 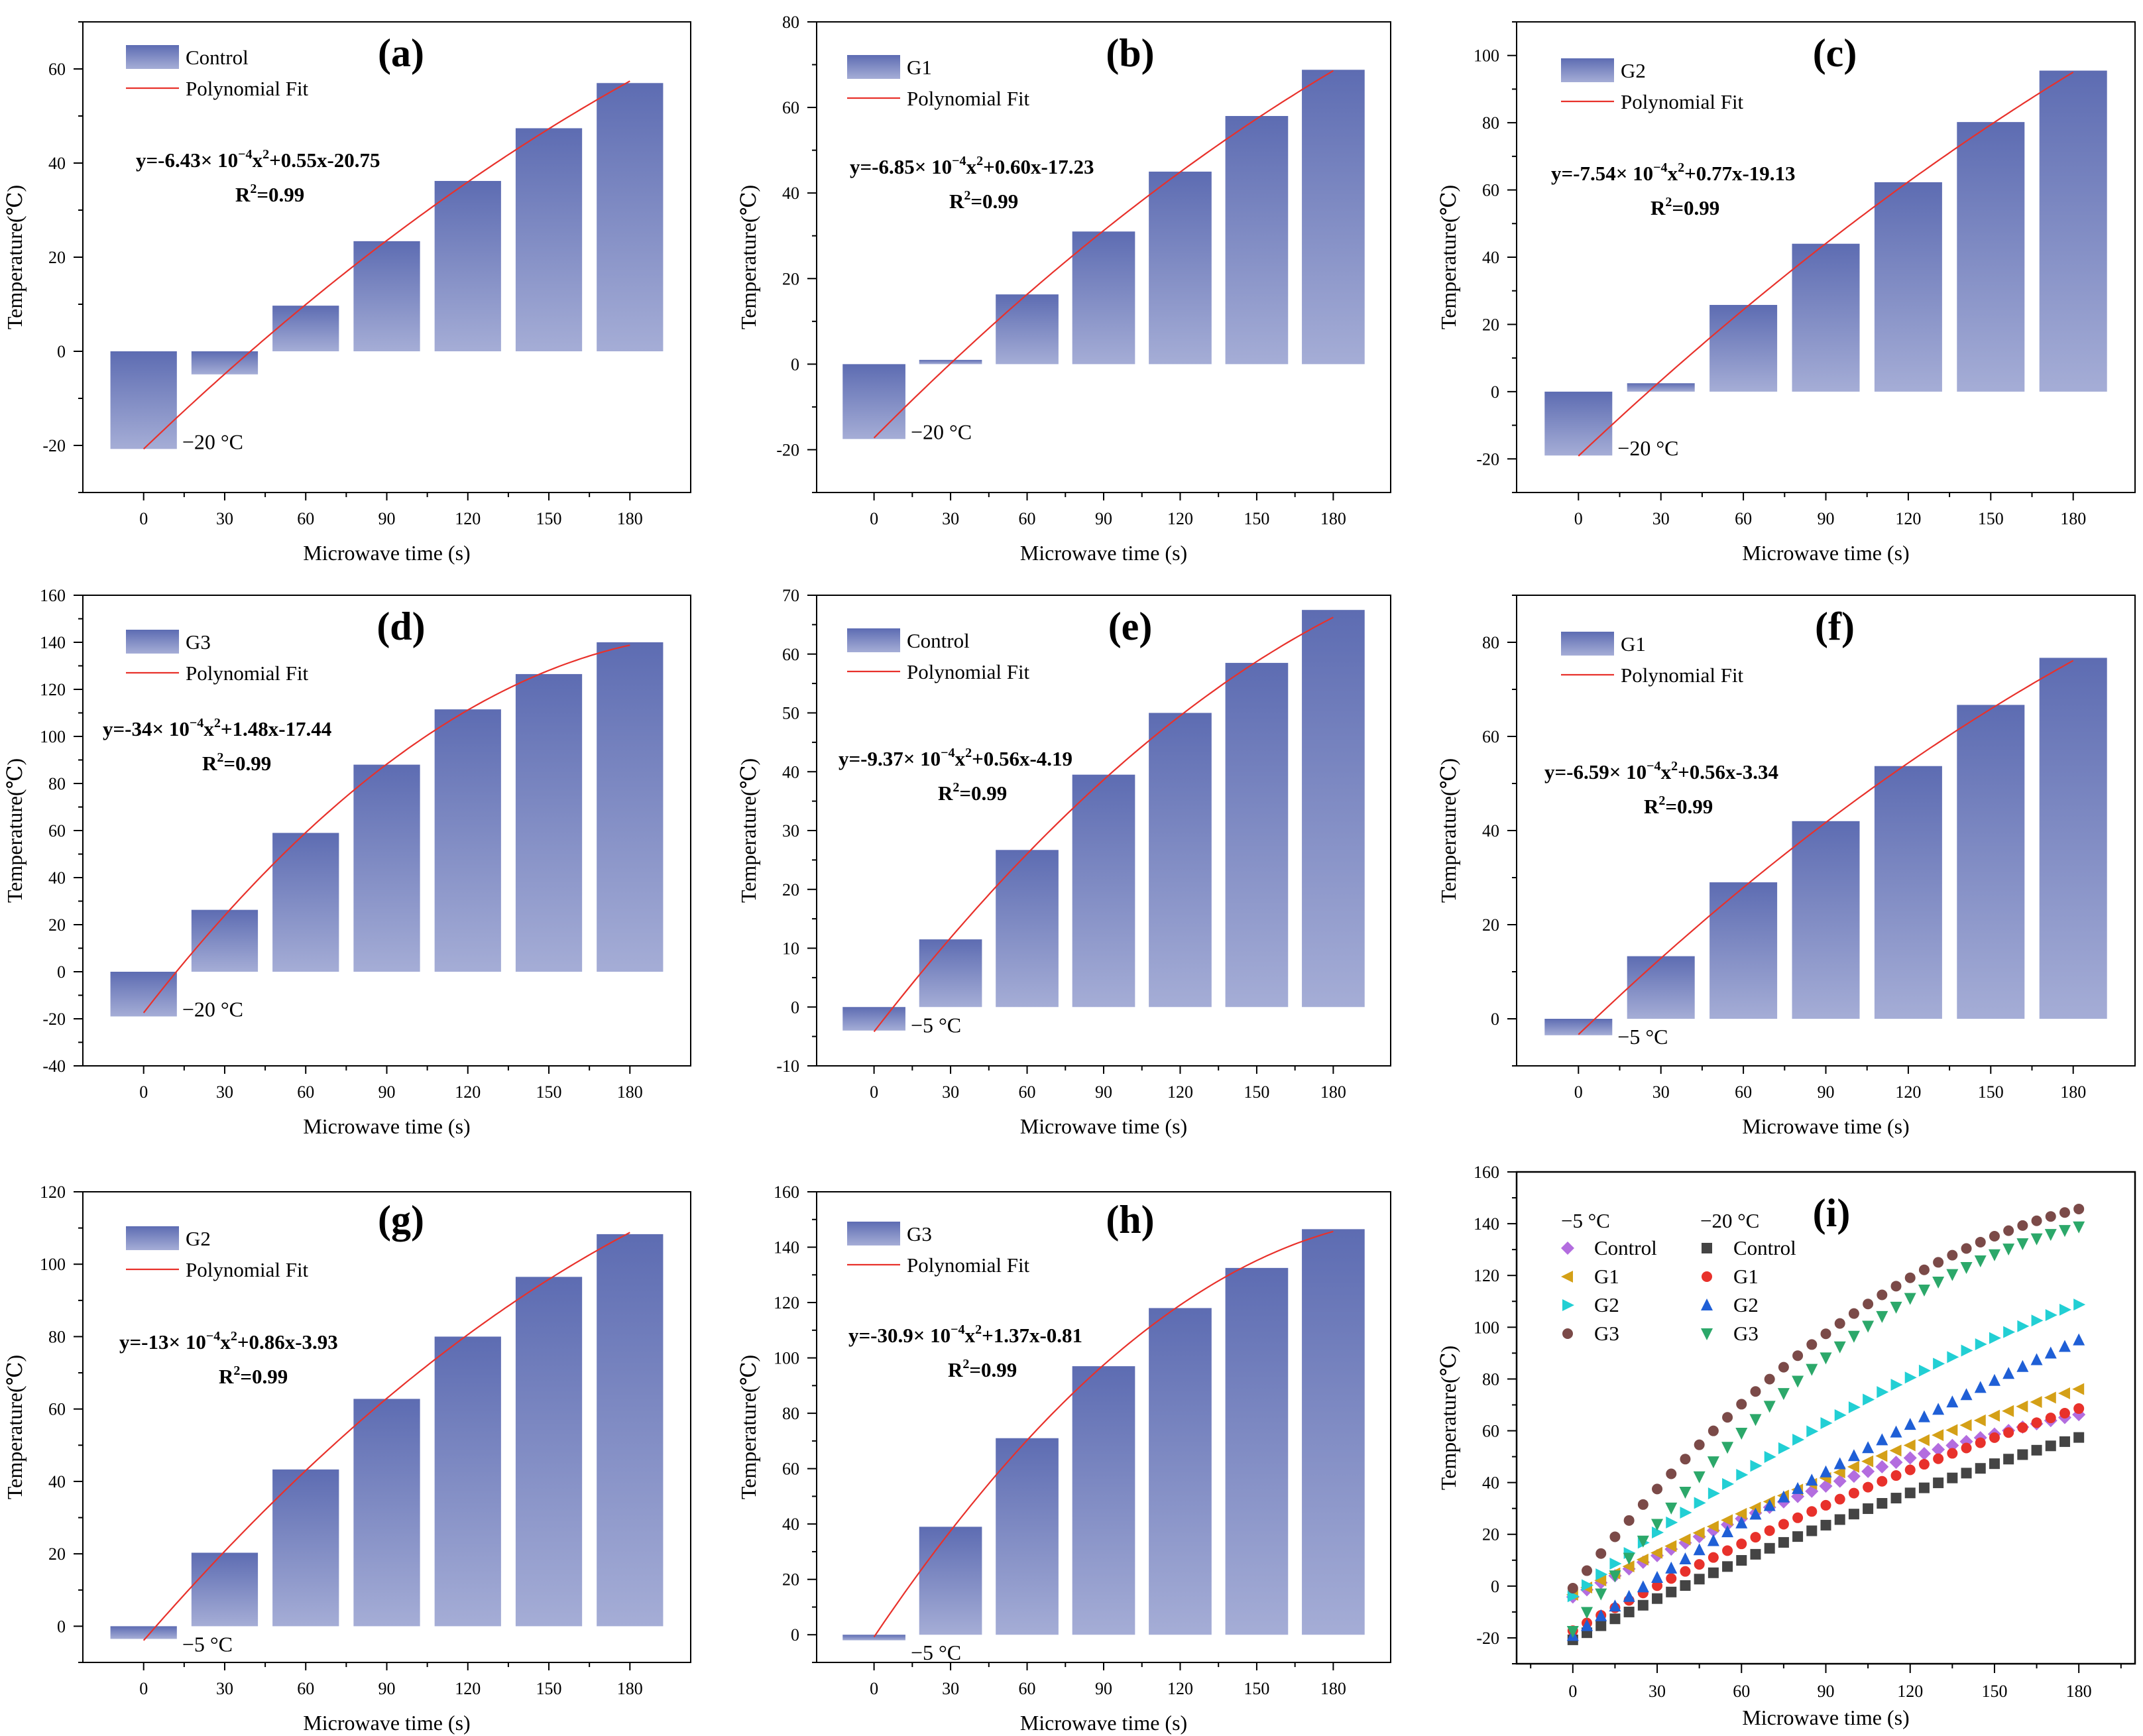 I want to click on y-tick-label: 80, so click(x=1491, y=642).